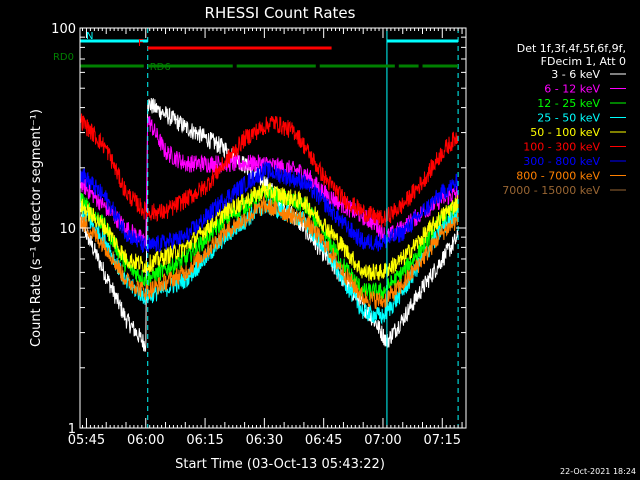 This screenshot has height=480, width=640. What do you see at coordinates (63, 57) in the screenshot?
I see `status-bar-label-rd0: RD0` at bounding box center [63, 57].